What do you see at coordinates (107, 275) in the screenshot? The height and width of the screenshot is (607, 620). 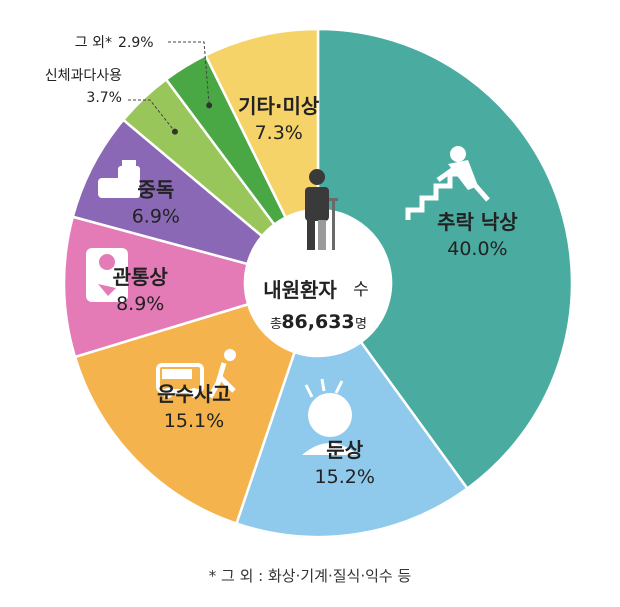 I see `penetrating-injury-icon` at bounding box center [107, 275].